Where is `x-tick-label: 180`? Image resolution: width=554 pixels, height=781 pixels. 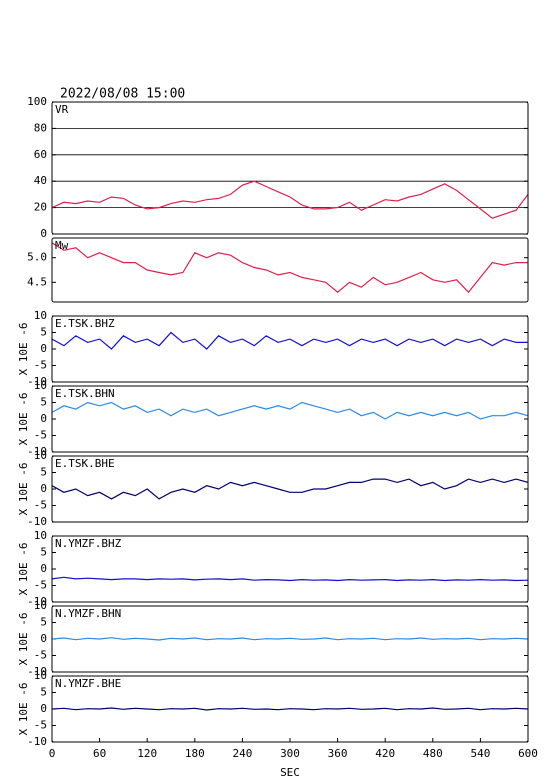
x-tick-label: 180 is located at coordinates (195, 753).